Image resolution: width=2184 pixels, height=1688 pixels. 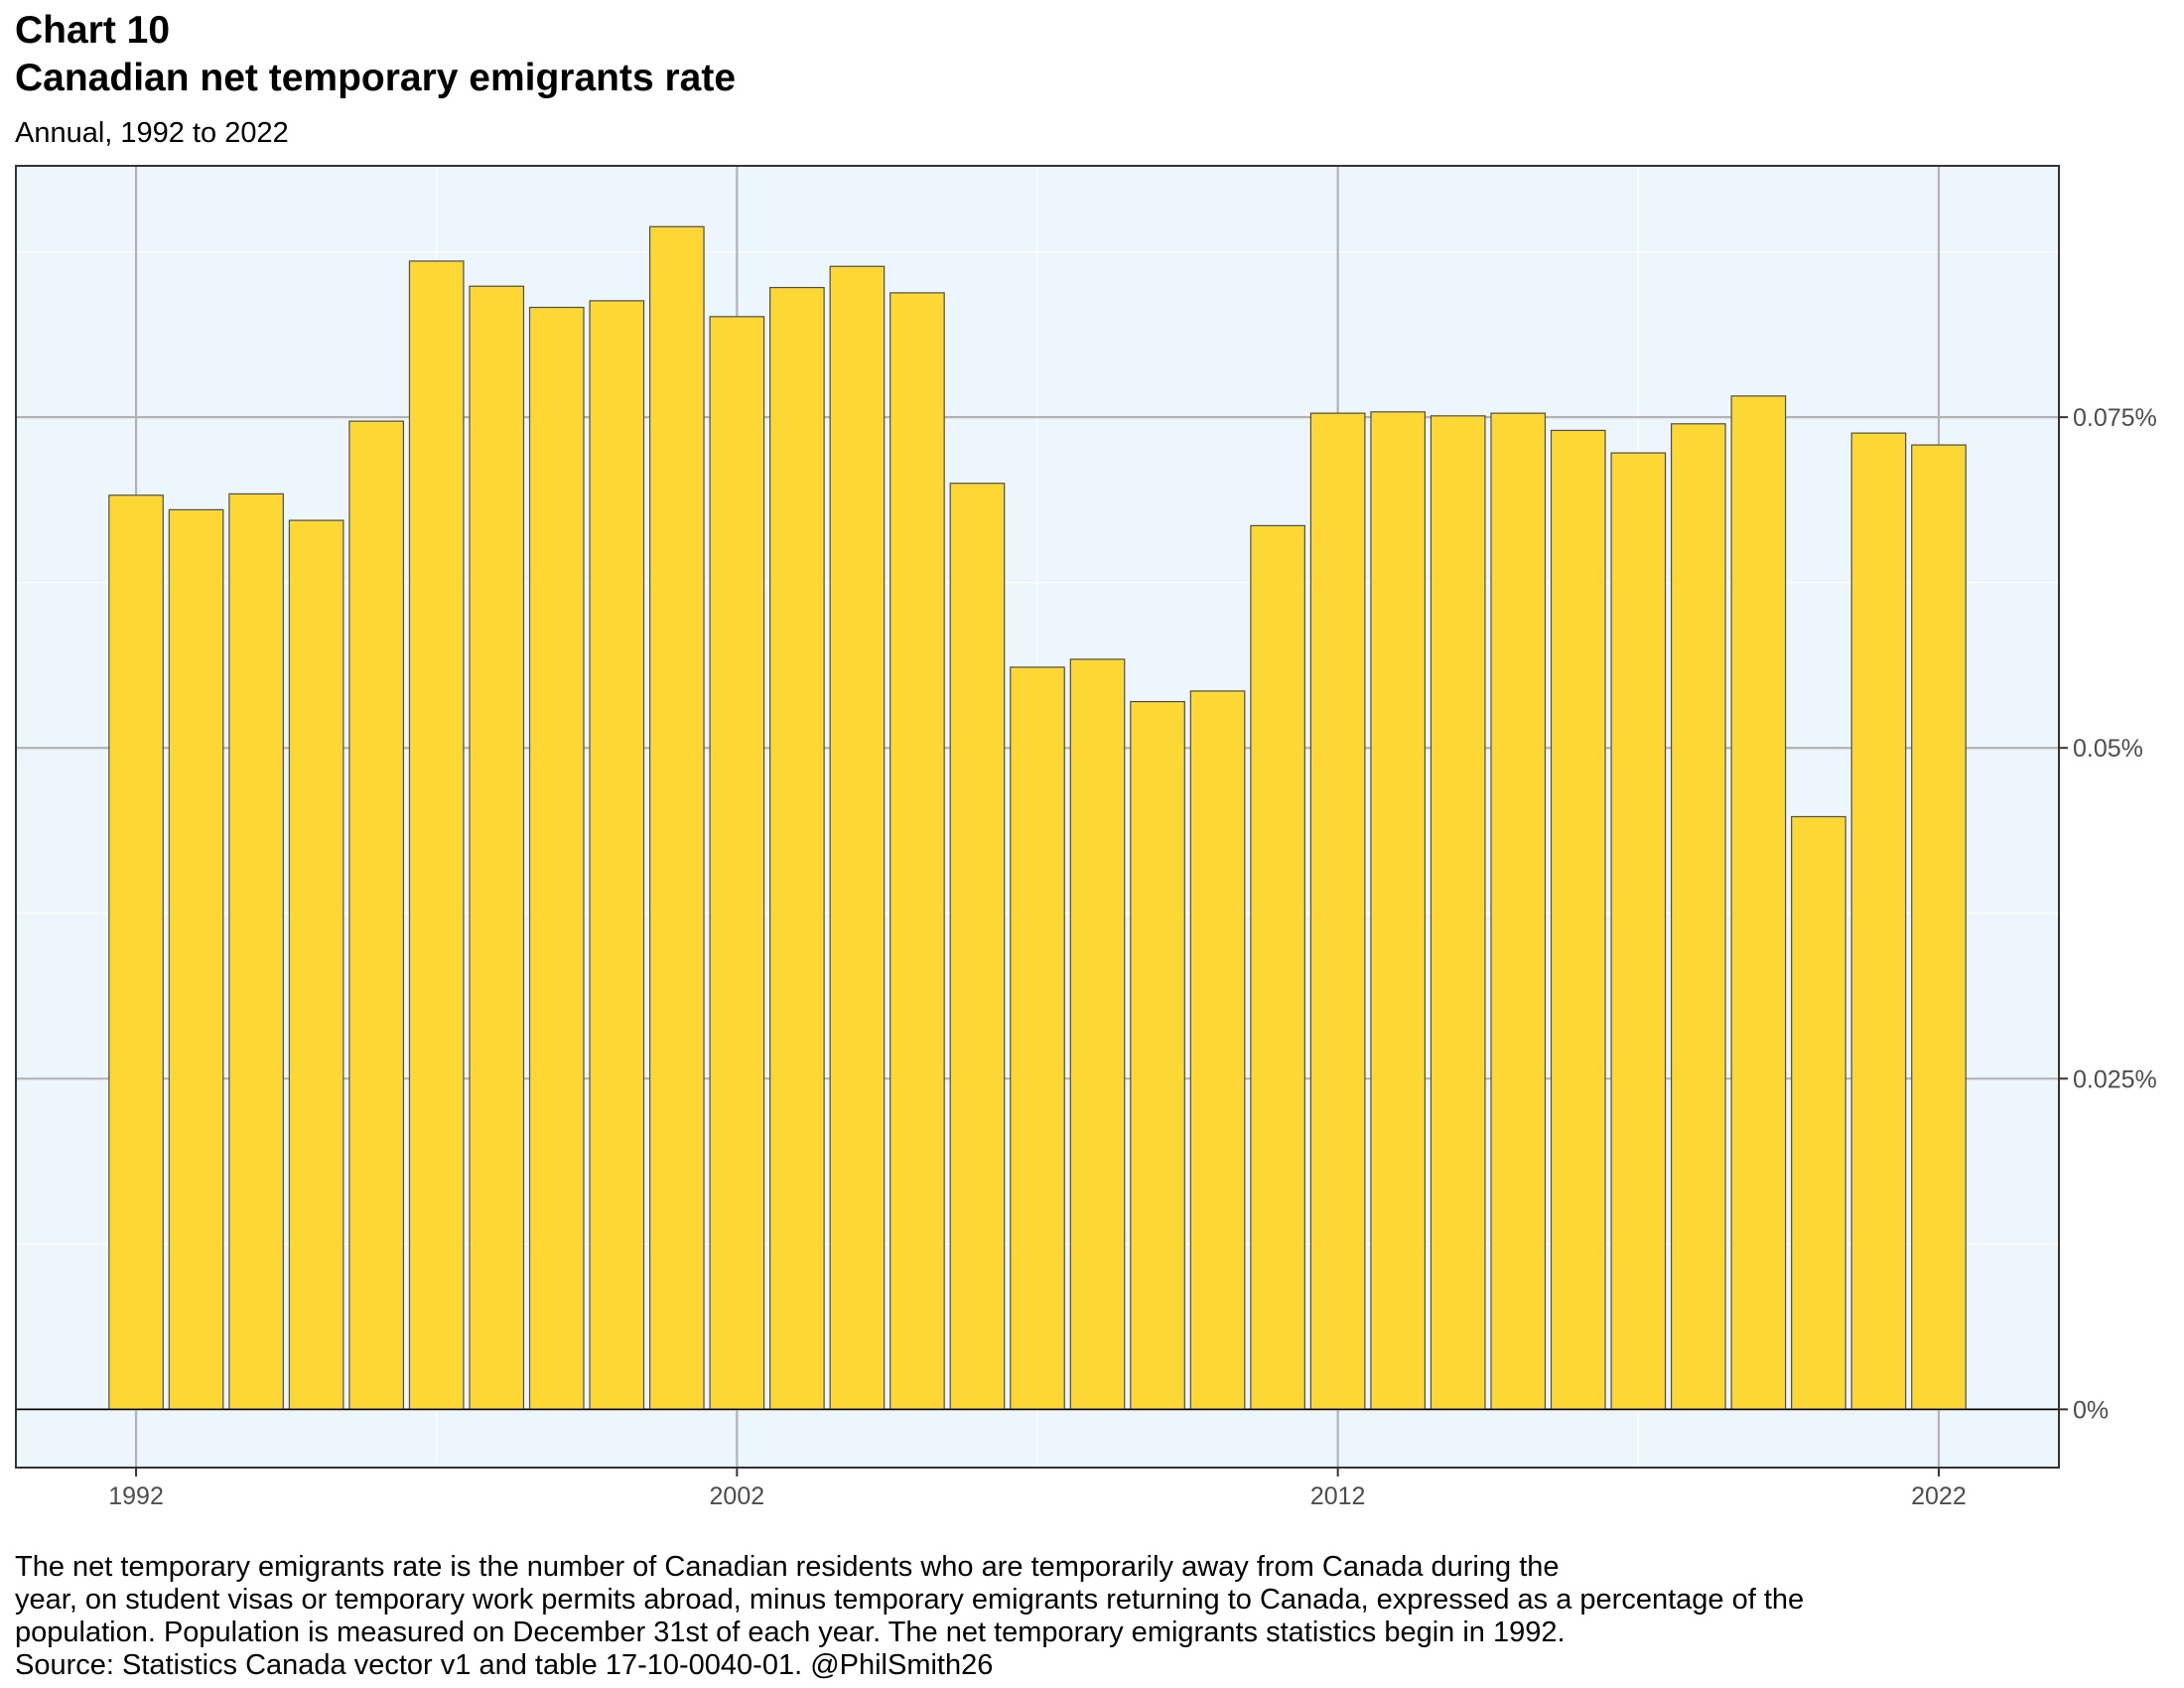 I want to click on bar-1998, so click(x=497, y=847).